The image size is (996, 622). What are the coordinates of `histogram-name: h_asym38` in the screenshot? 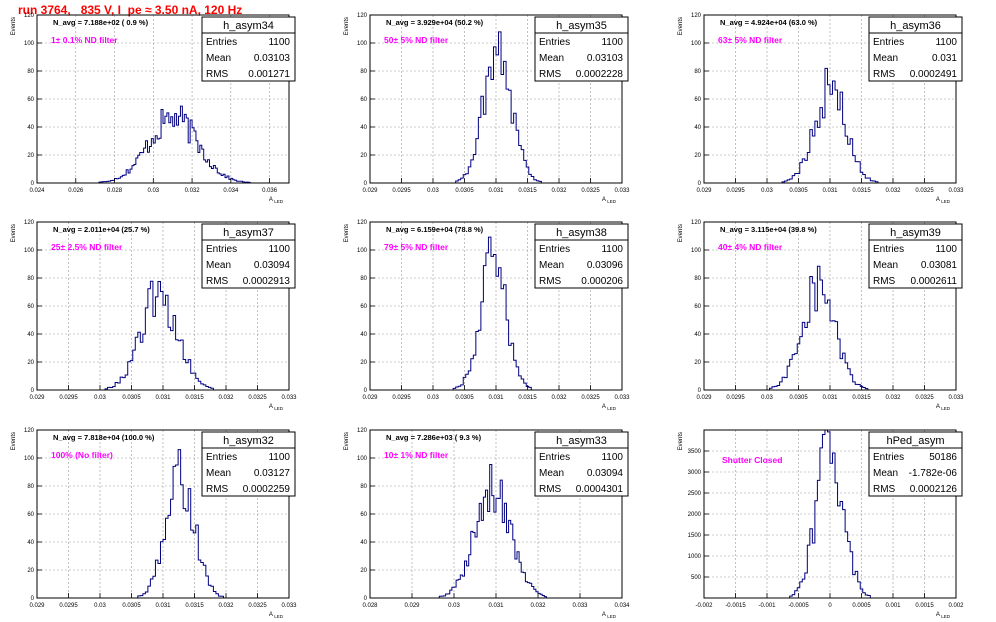 It's located at (581, 233).